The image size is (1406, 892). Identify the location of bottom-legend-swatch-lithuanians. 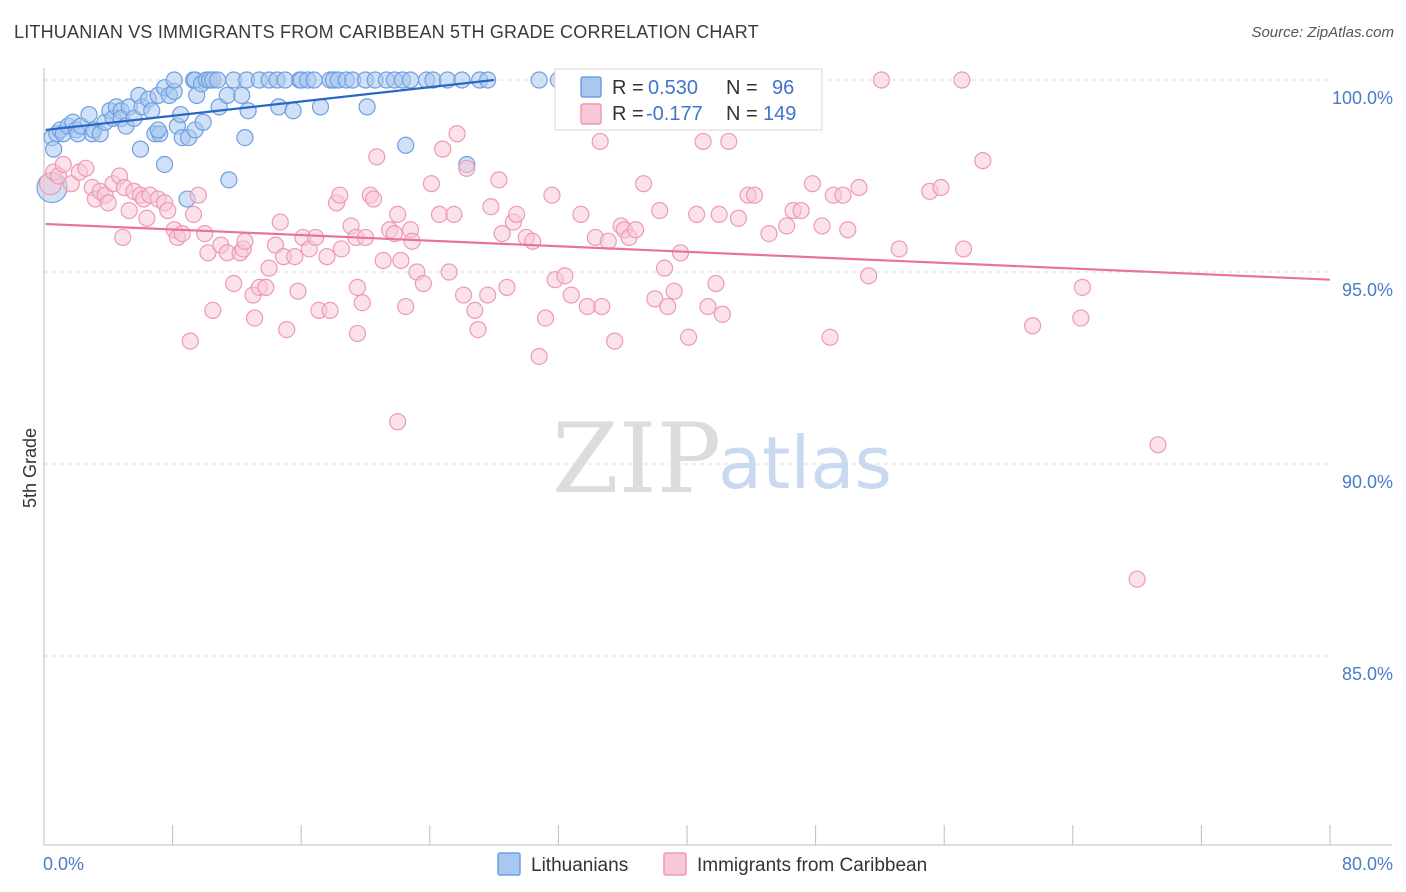
(509, 864).